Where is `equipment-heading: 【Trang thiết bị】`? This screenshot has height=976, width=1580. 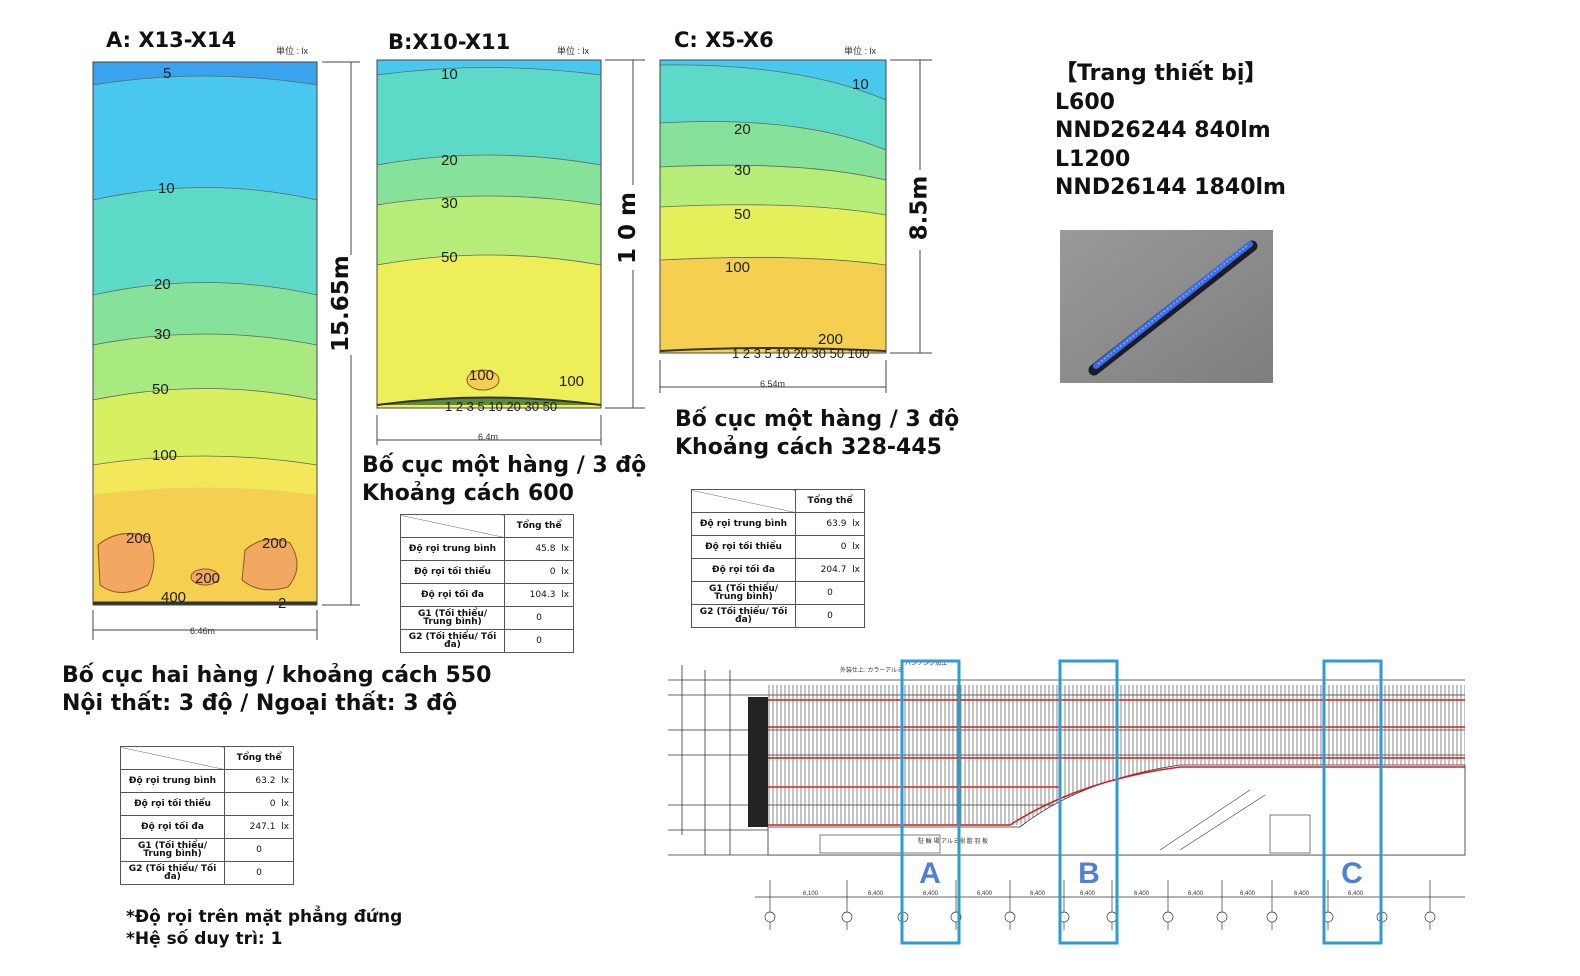
equipment-heading: 【Trang thiết bị】 is located at coordinates (1161, 73).